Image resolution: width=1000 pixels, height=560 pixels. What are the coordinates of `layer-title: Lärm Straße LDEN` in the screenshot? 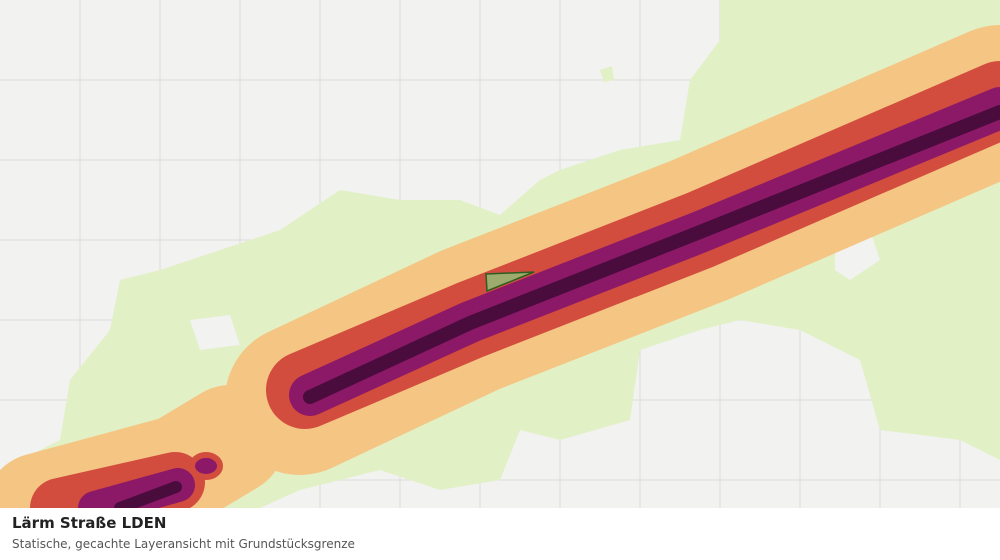 It's located at (89, 523).